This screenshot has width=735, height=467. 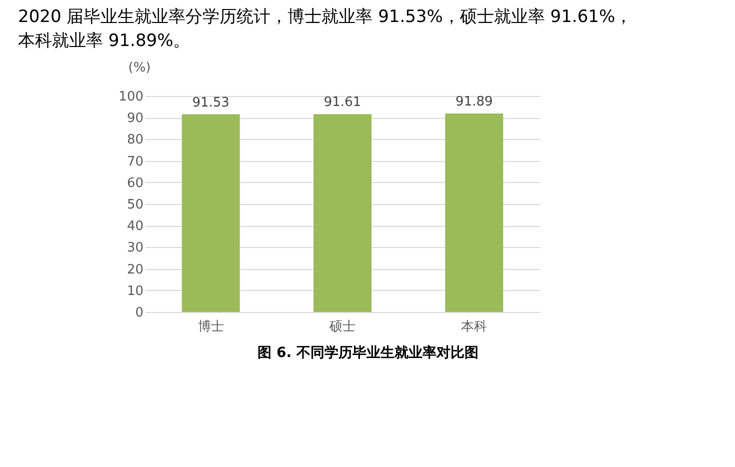 What do you see at coordinates (368, 352) in the screenshot?
I see `caption: 图 6. 不同学历毕业生就业率对比图` at bounding box center [368, 352].